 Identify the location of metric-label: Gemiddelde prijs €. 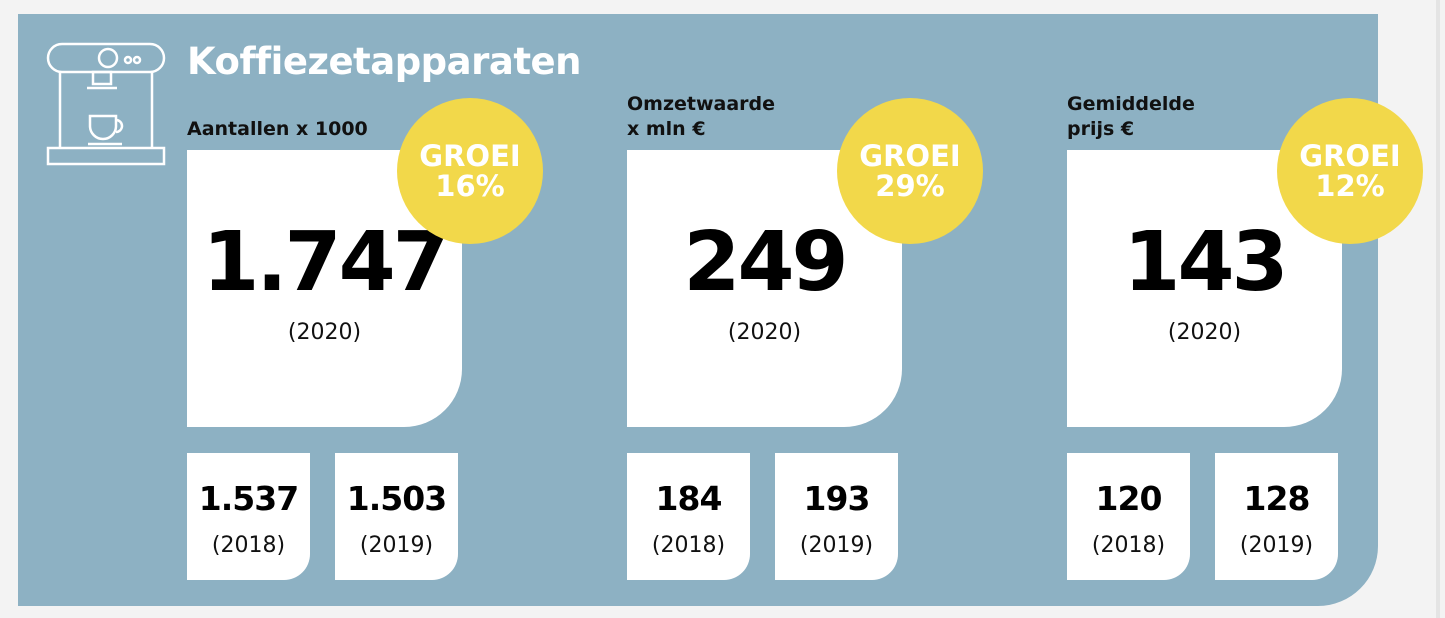
(1131, 117).